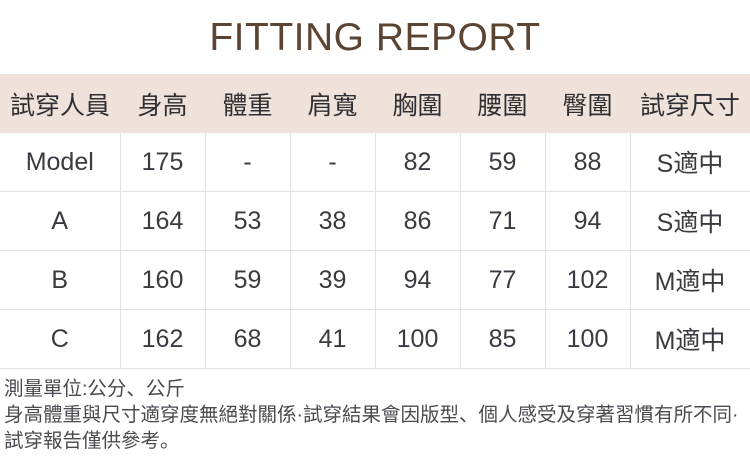 Image resolution: width=750 pixels, height=472 pixels. What do you see at coordinates (502, 105) in the screenshot?
I see `column-header-waist: 腰圍` at bounding box center [502, 105].